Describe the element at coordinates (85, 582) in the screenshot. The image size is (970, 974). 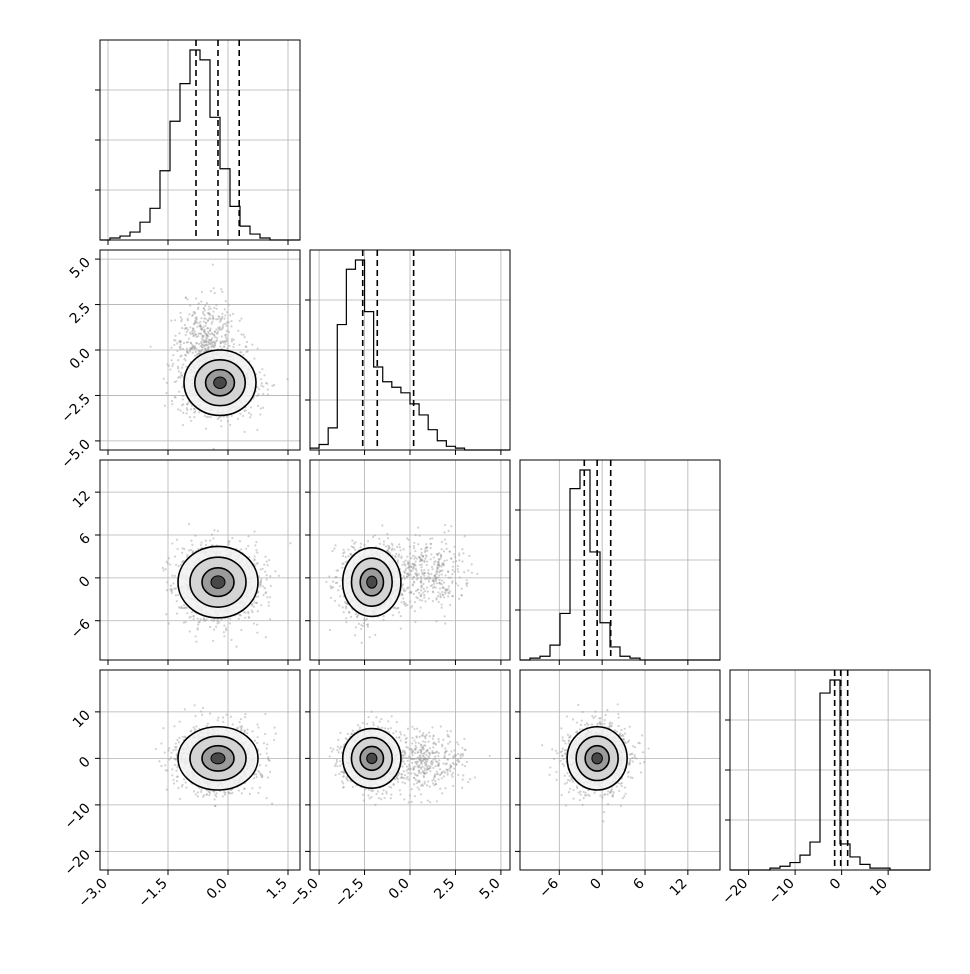
I see `y-tick-label: 0` at that location.